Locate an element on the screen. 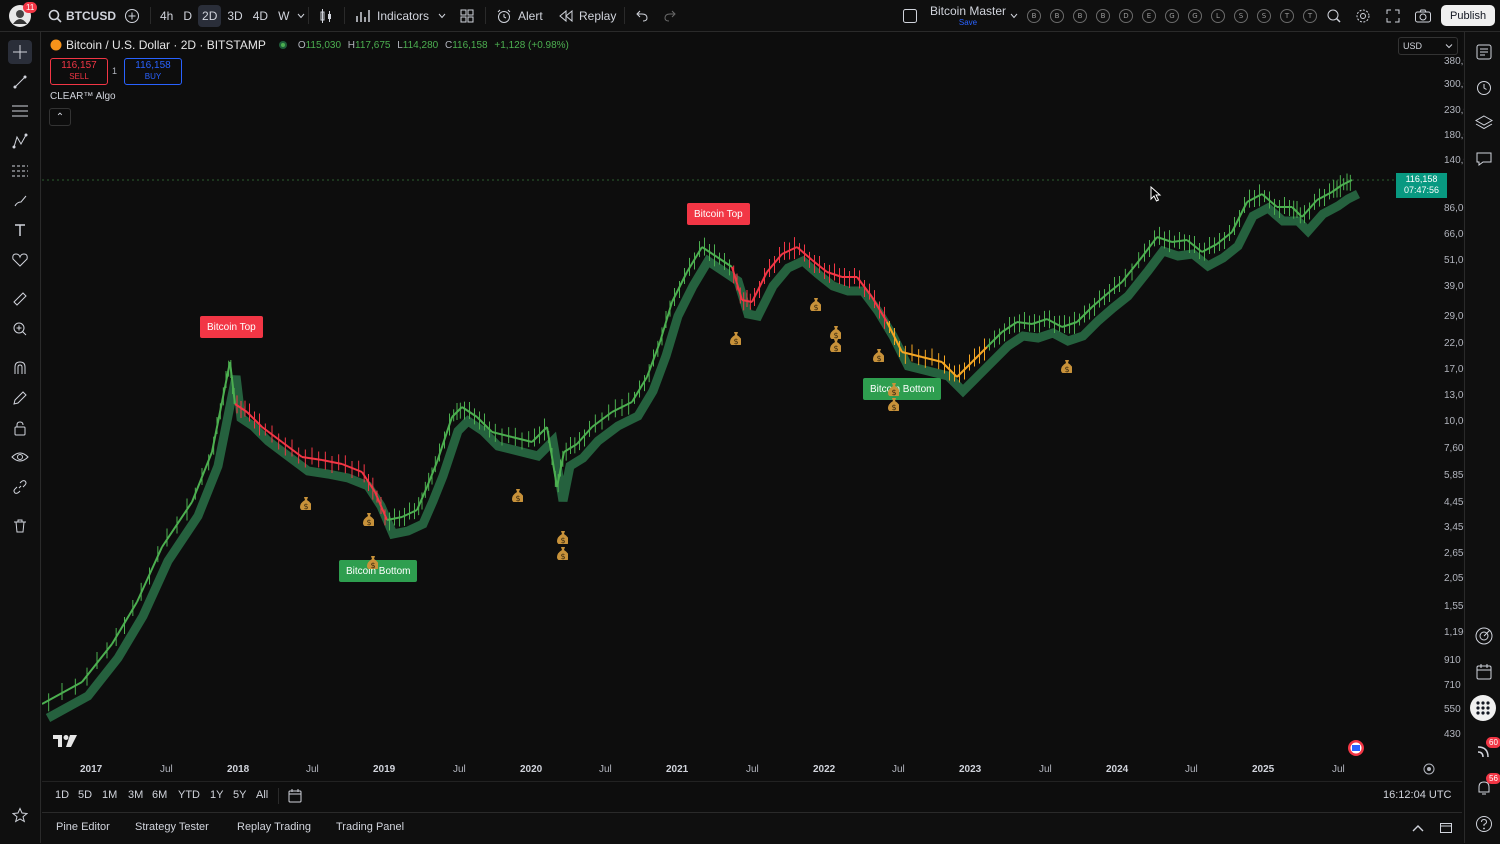  goto-date-icon is located at coordinates (295, 796).